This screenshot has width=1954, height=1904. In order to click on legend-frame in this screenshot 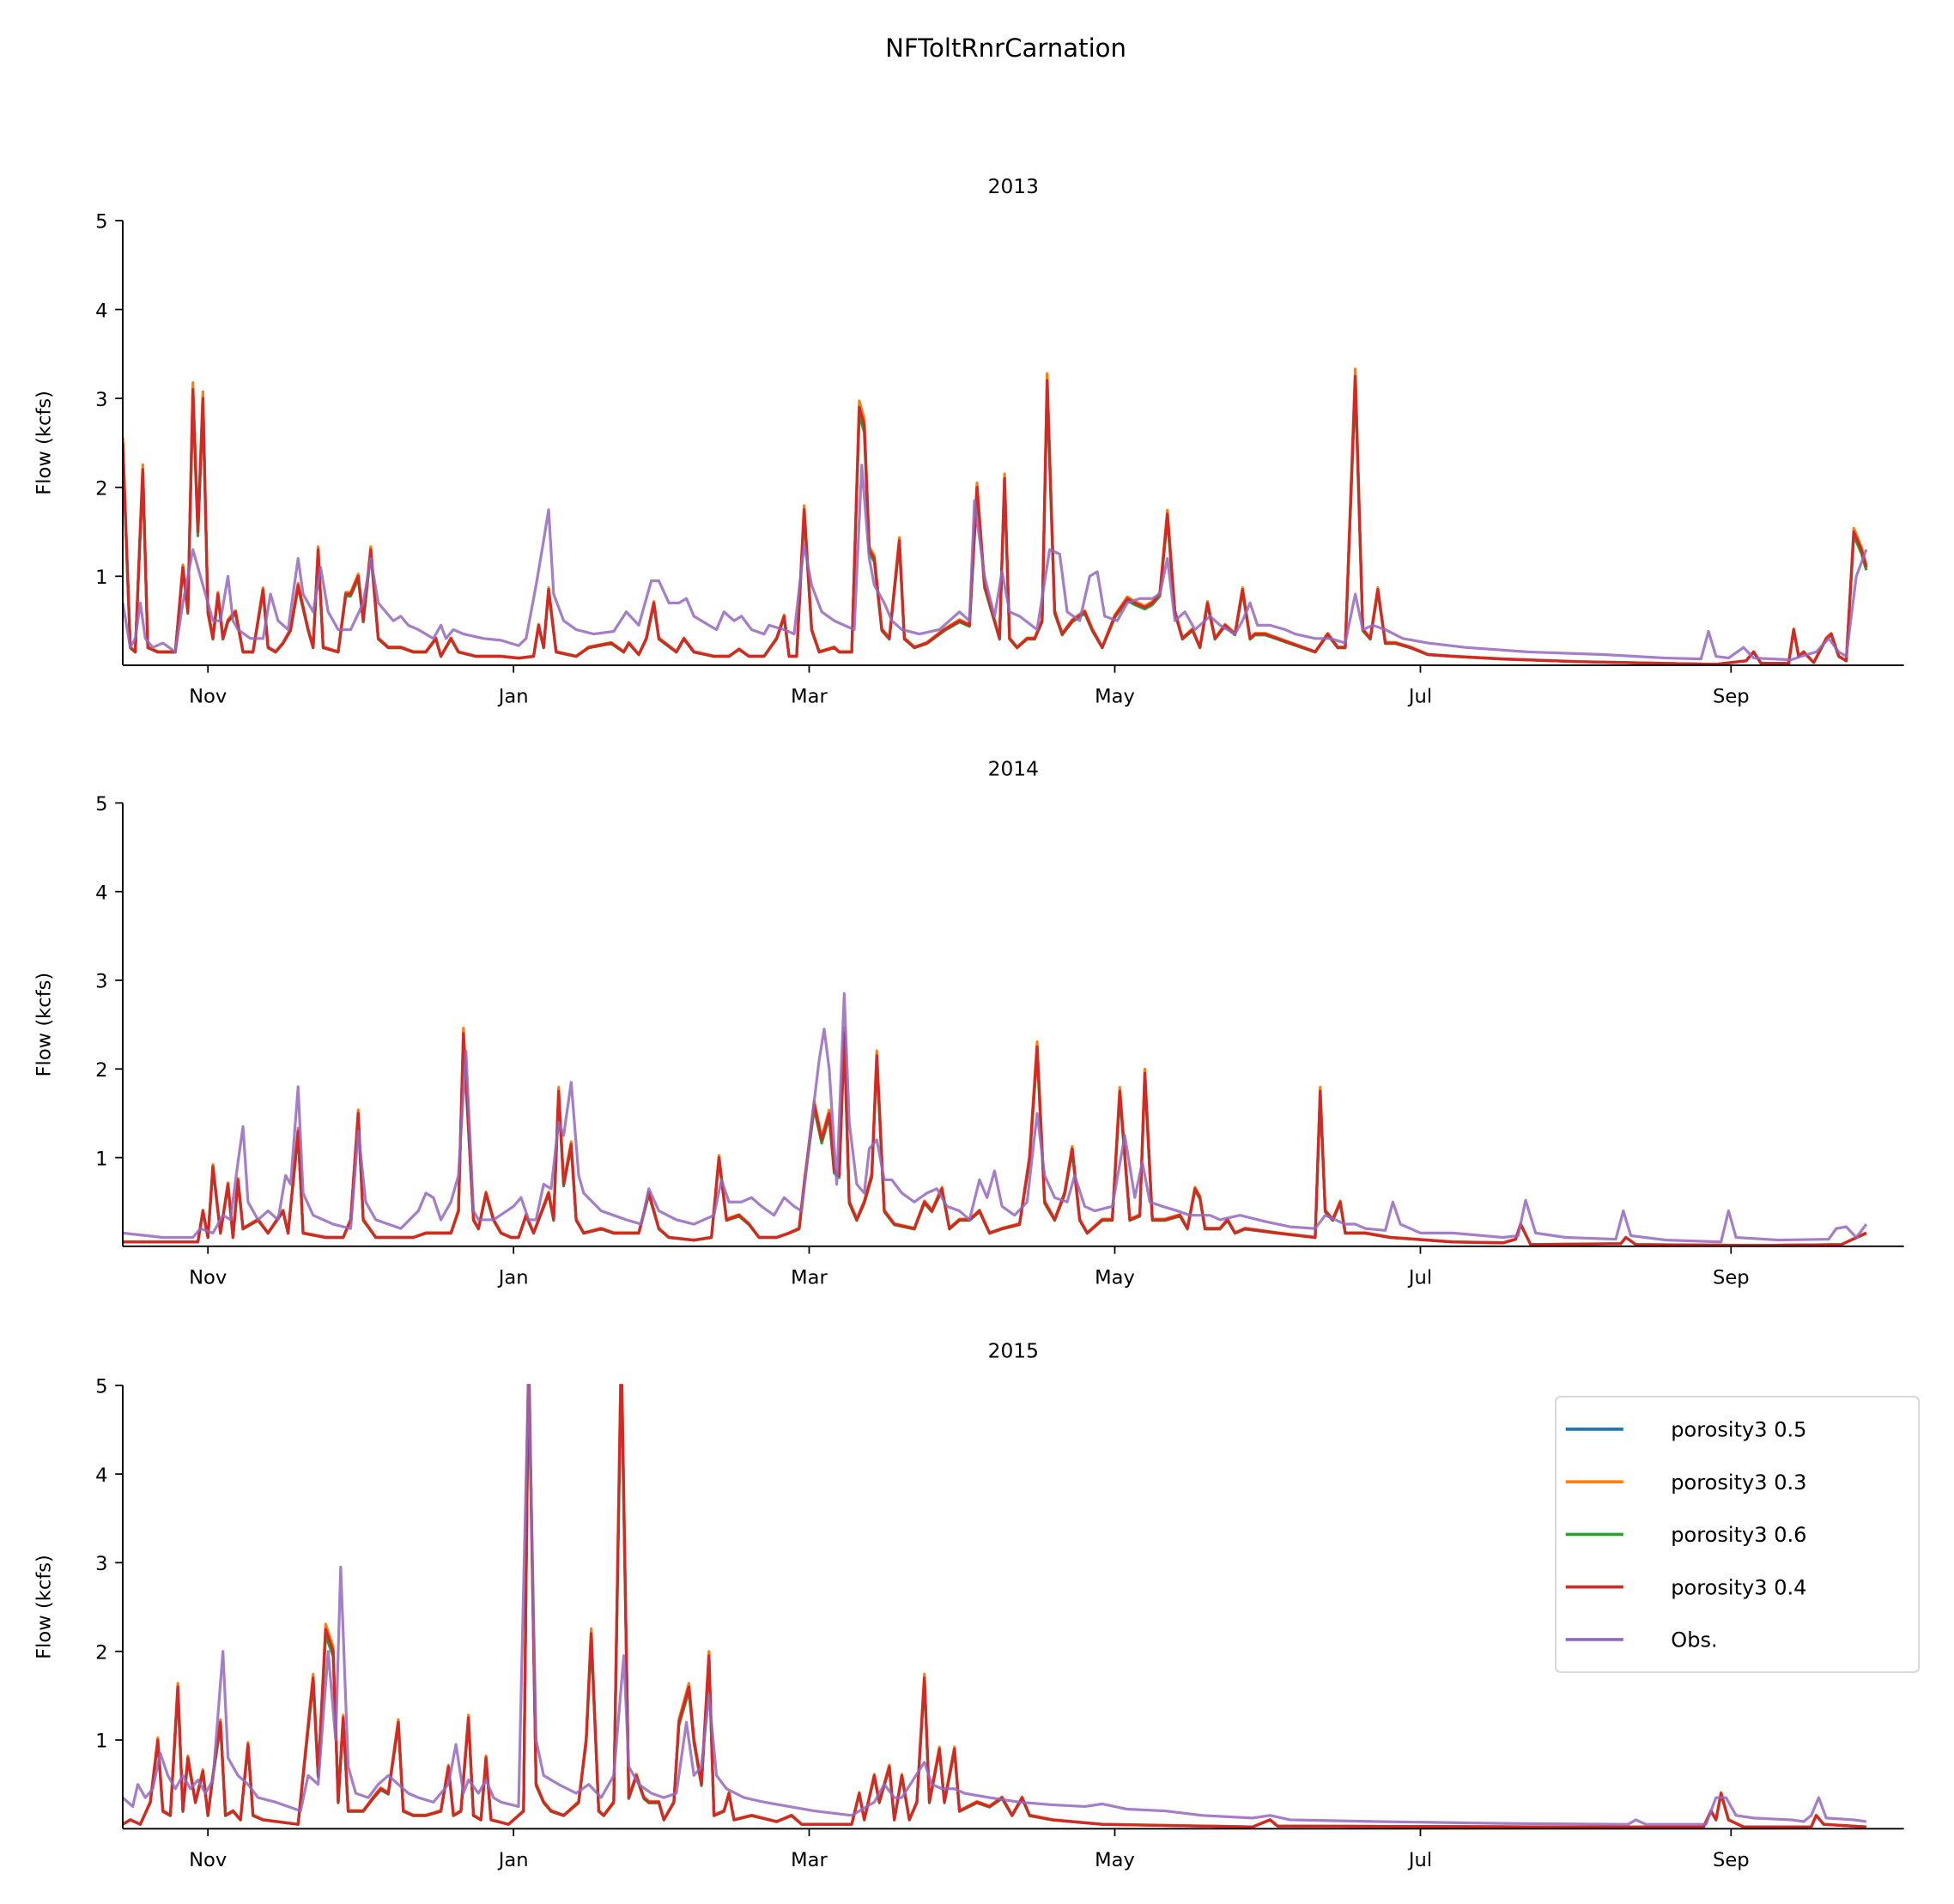, I will do `click(1738, 1534)`.